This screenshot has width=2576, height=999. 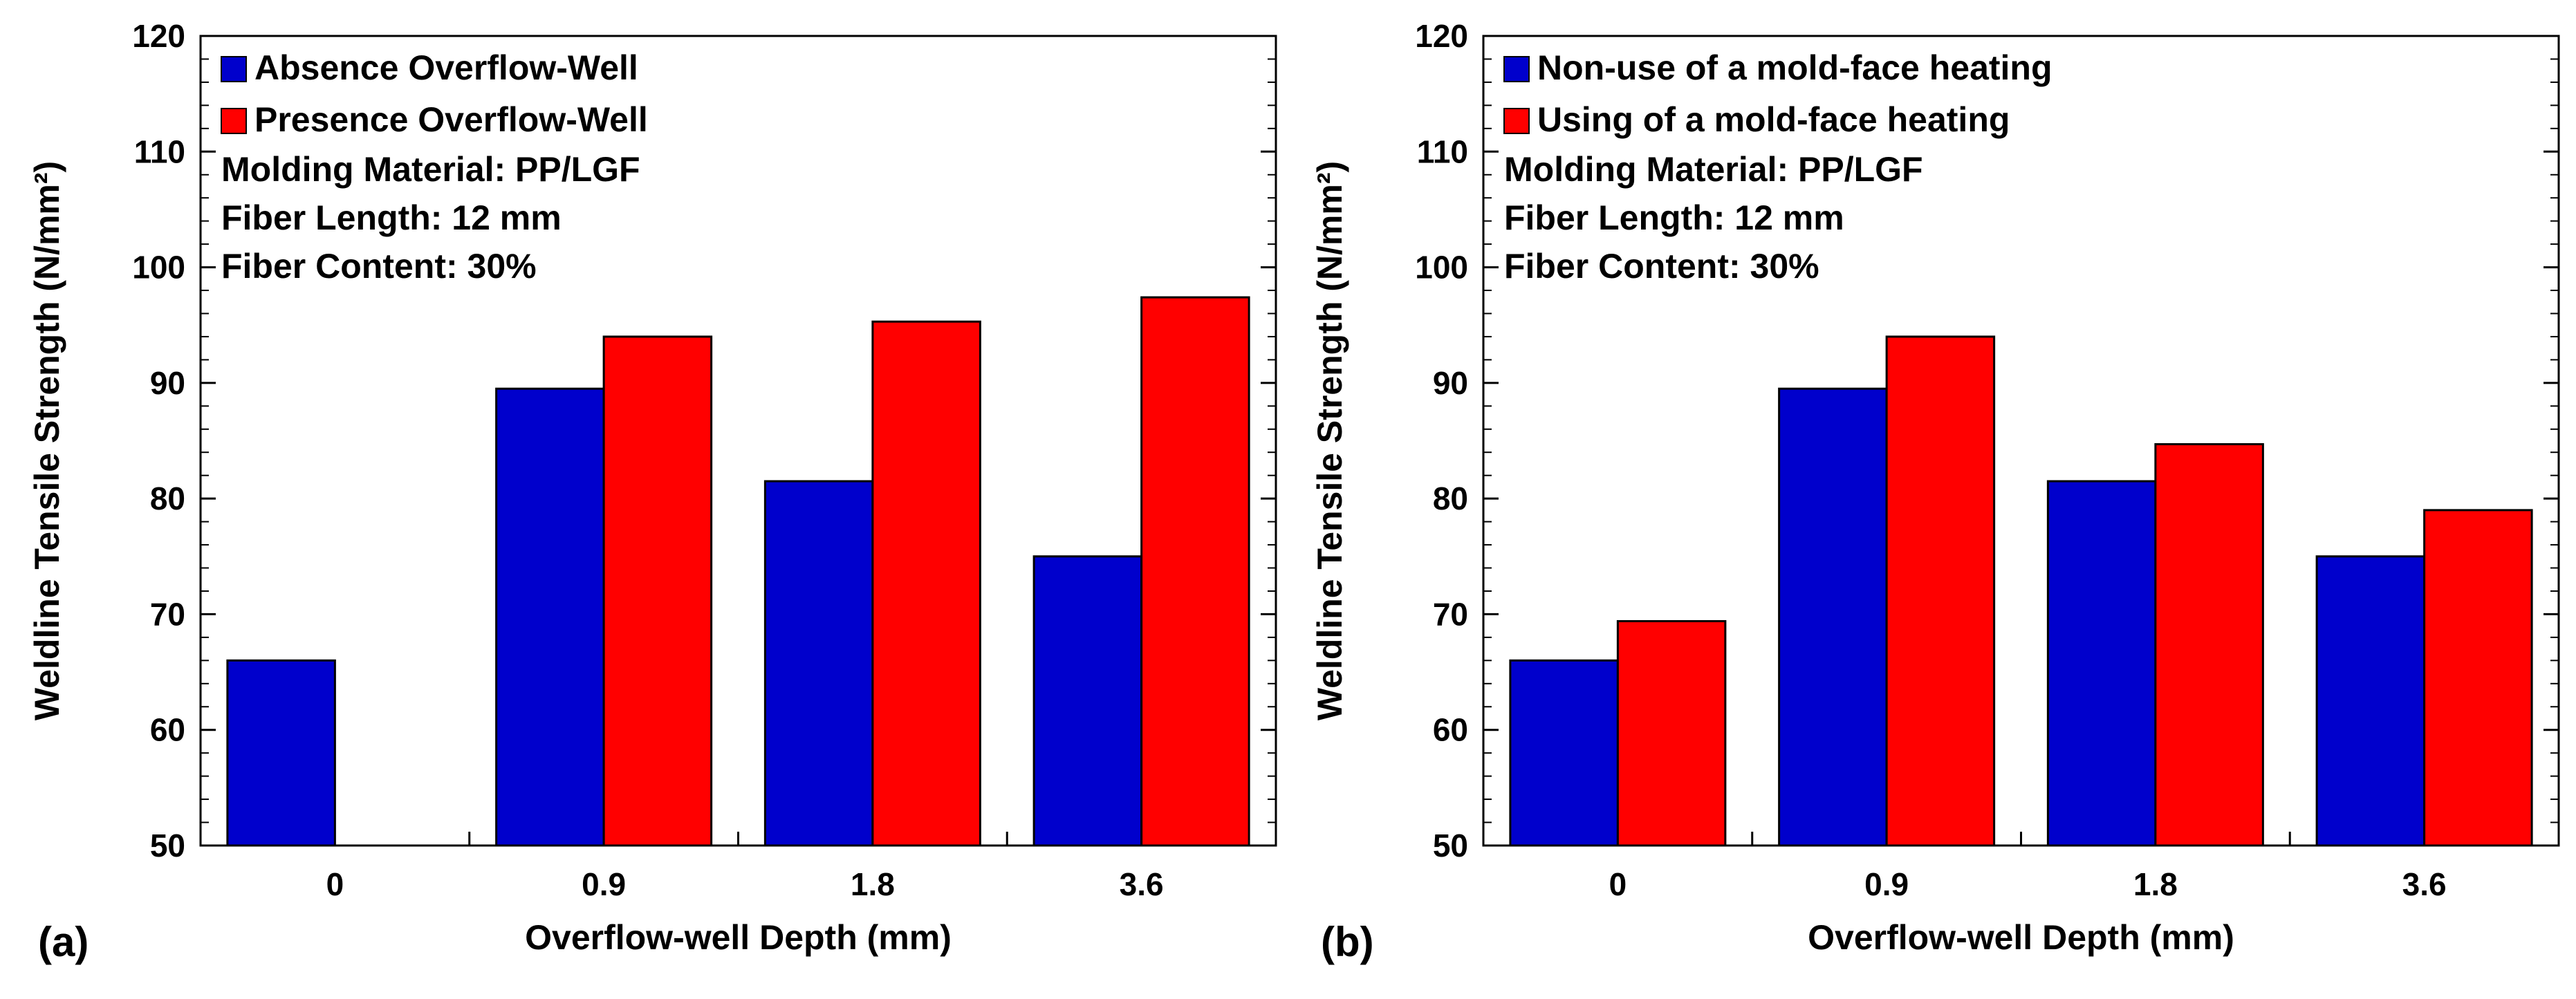 What do you see at coordinates (168, 614) in the screenshot?
I see `y-tick-label-a: 70` at bounding box center [168, 614].